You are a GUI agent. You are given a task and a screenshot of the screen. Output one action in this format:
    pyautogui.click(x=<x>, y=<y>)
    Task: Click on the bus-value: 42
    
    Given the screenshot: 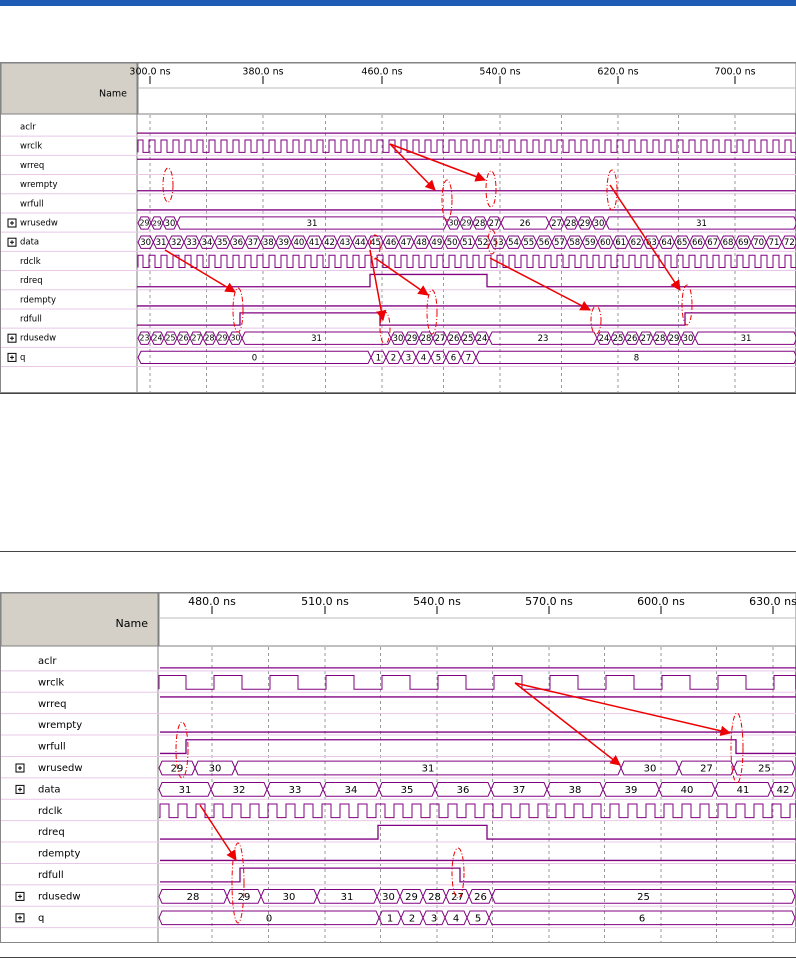 What is the action you would take?
    pyautogui.click(x=783, y=790)
    